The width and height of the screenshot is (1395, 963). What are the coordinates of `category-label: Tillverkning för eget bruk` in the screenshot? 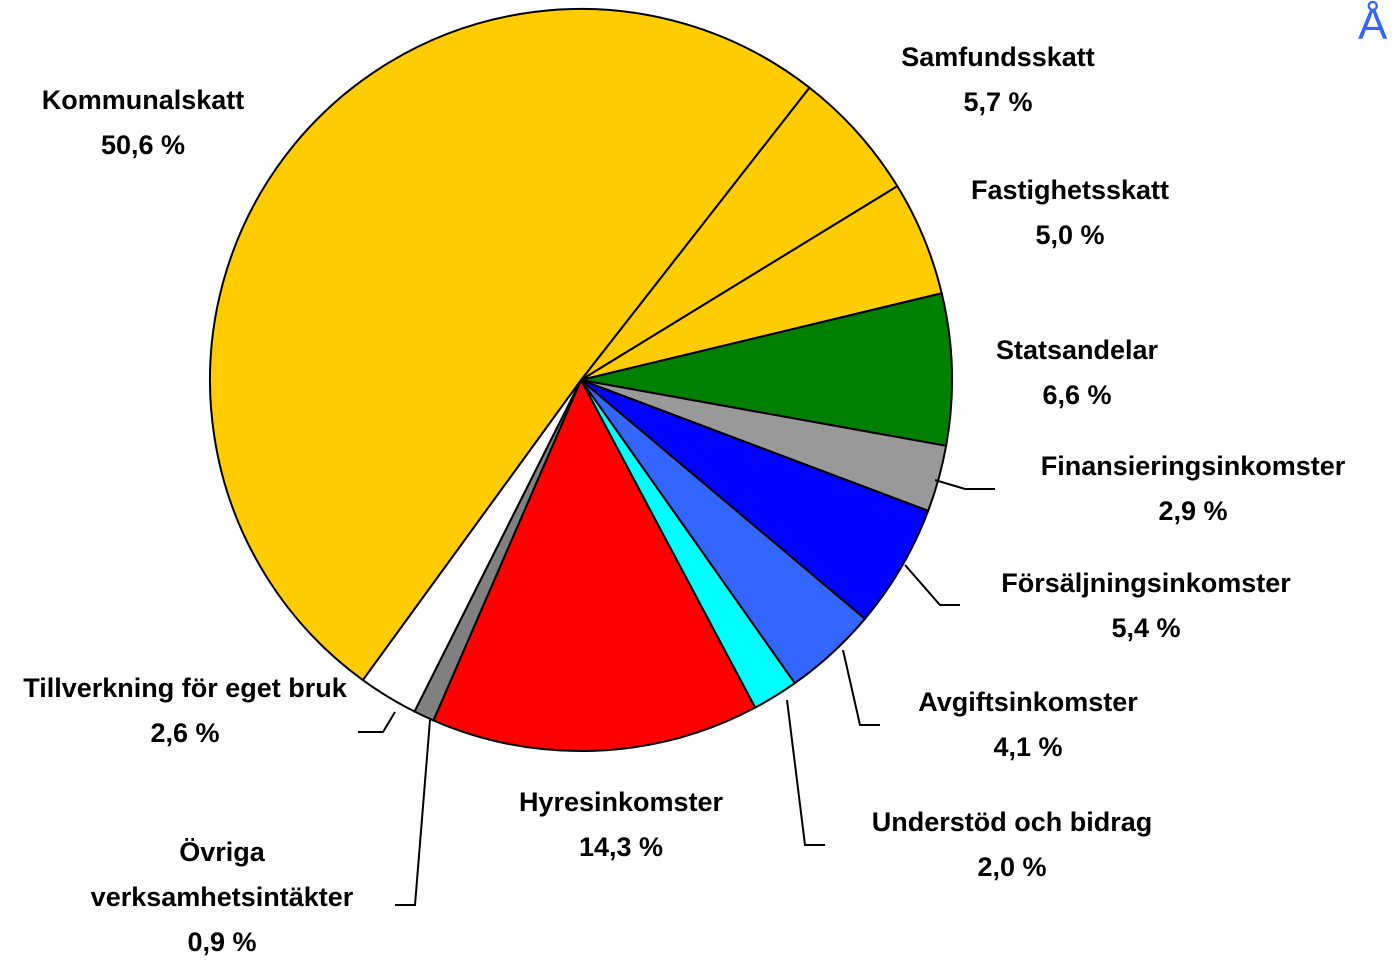 It's located at (185, 688).